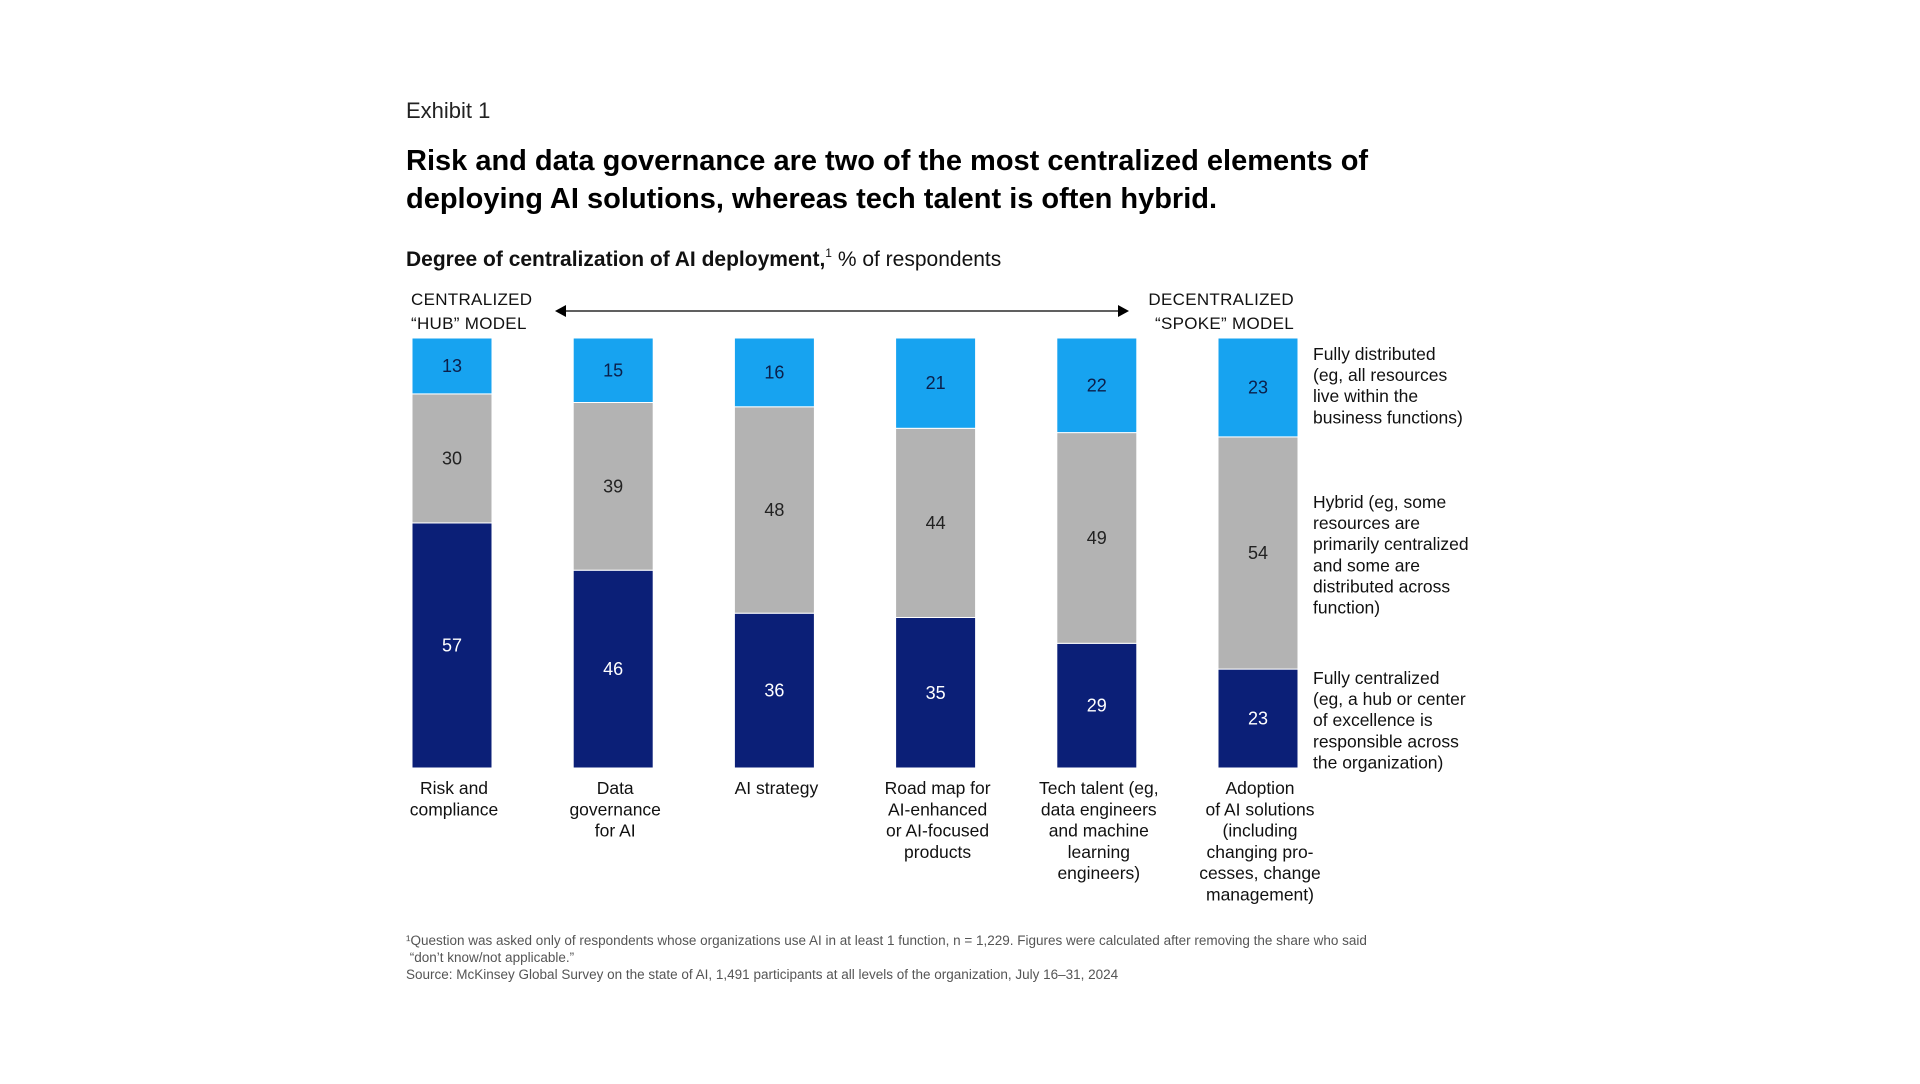 The height and width of the screenshot is (1084, 1920). I want to click on spoke-model-label: “SPOKE” MODEL, so click(1224, 323).